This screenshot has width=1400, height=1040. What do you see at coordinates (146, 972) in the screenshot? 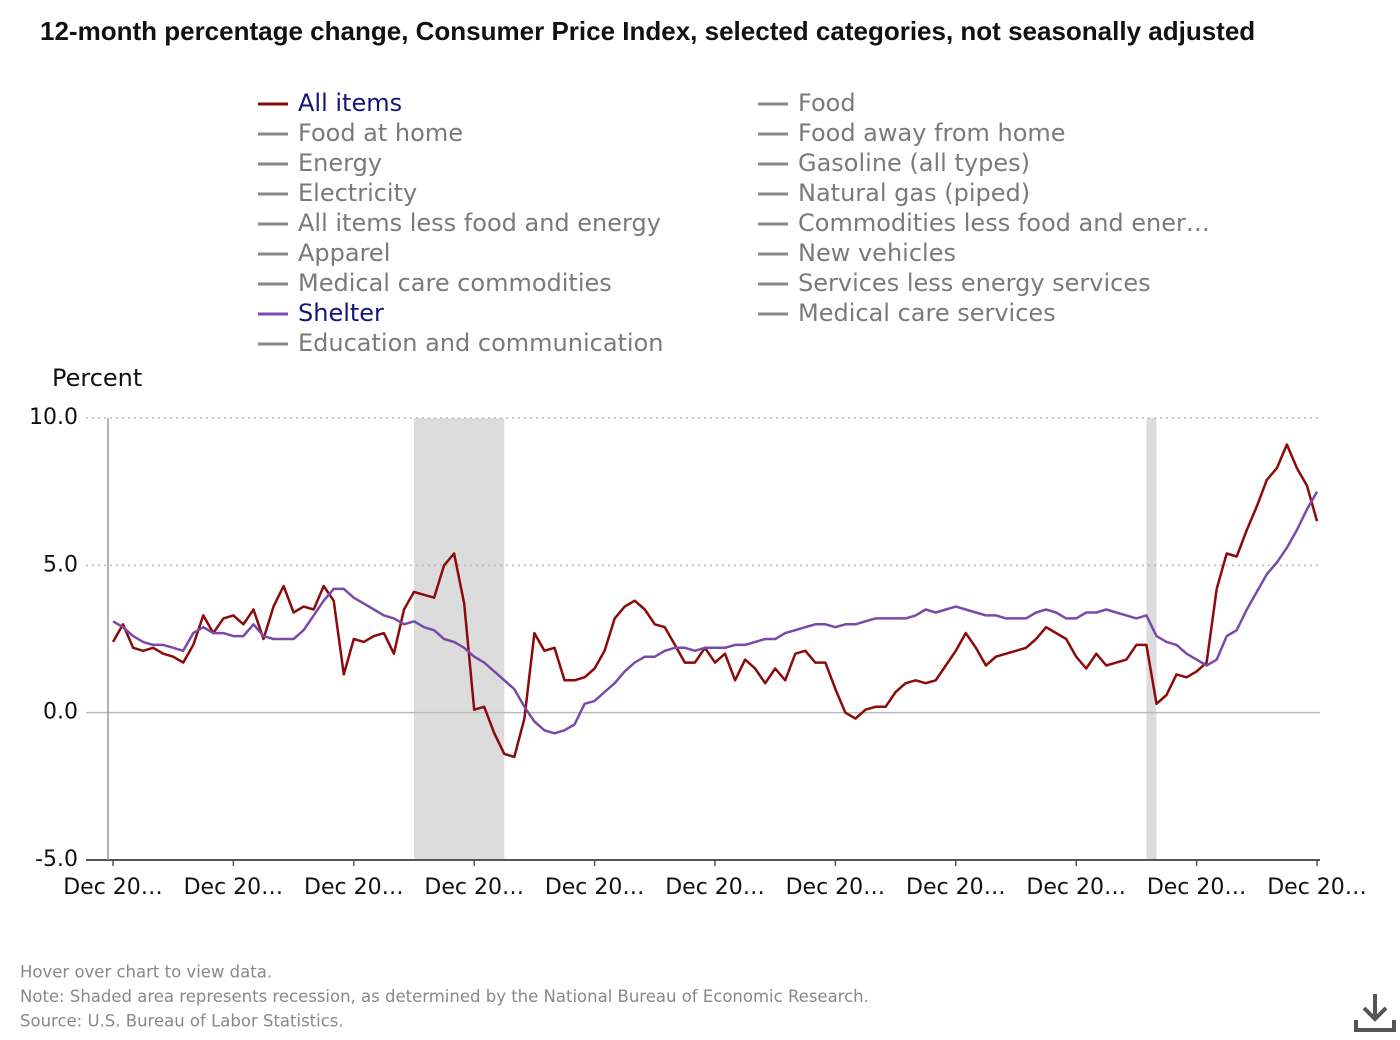
I see `footnote: Hover over chart to view data.` at bounding box center [146, 972].